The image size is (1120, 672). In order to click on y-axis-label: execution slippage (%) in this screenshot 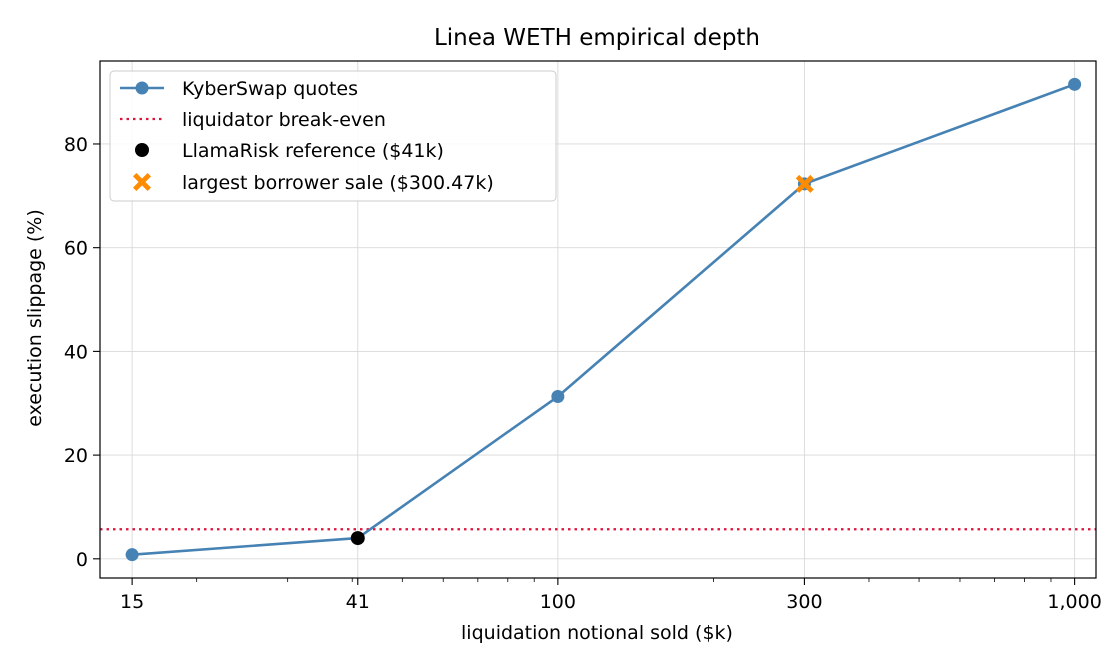, I will do `click(35, 318)`.